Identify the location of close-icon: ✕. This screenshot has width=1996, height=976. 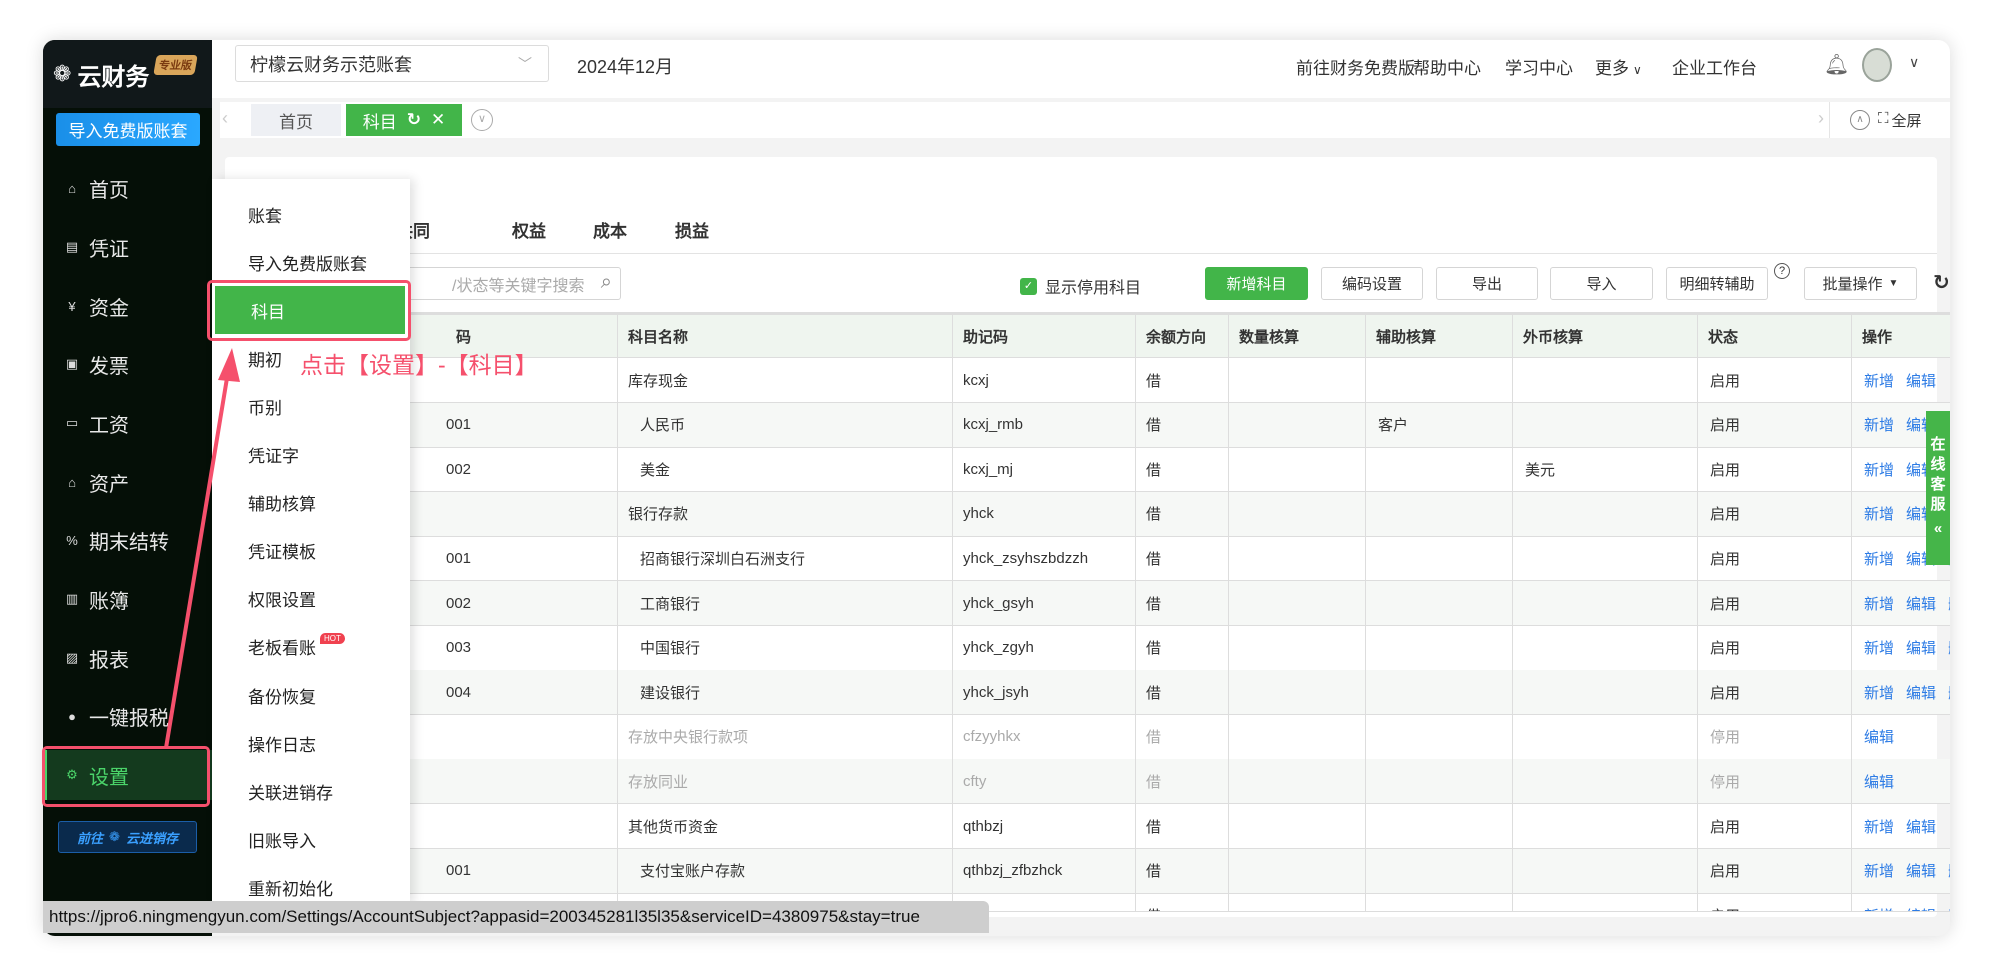
(438, 119).